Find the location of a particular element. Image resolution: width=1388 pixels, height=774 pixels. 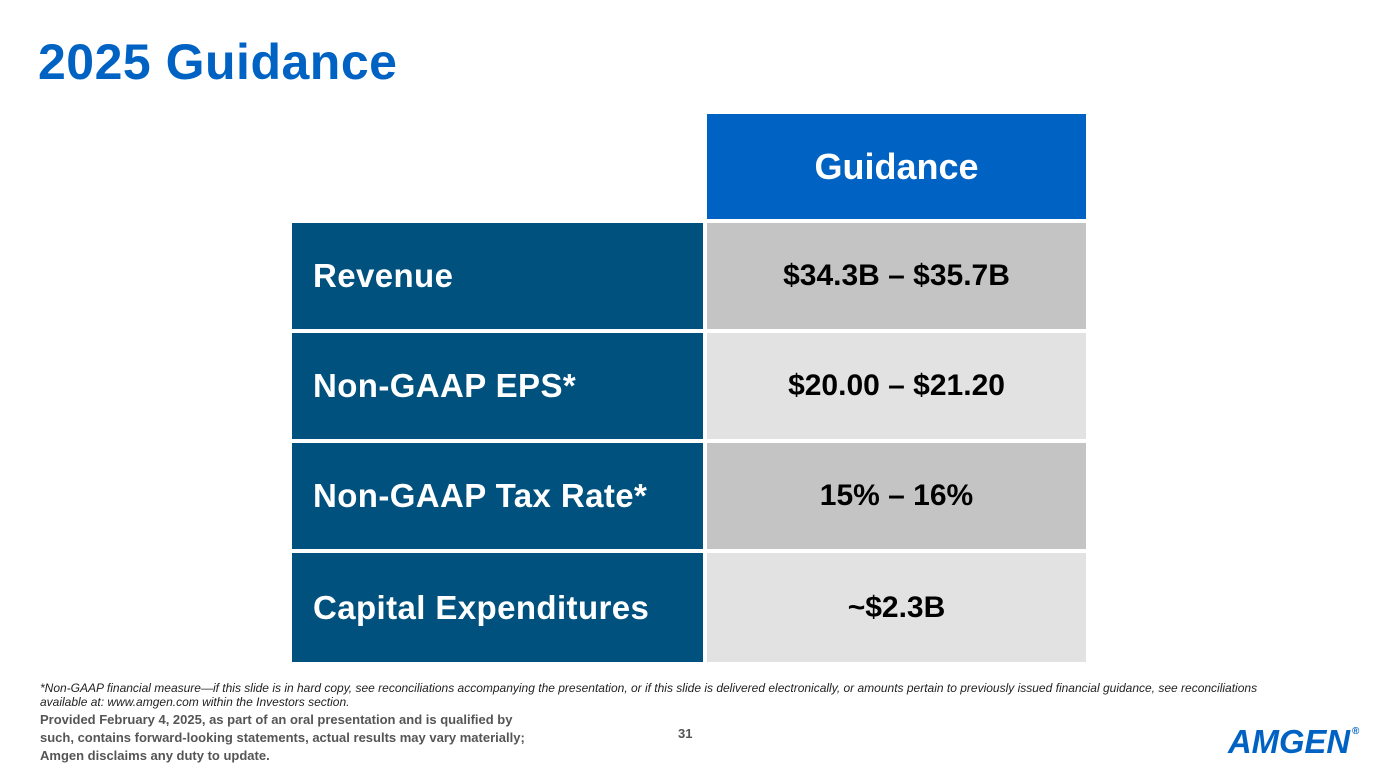

page-number: 31 is located at coordinates (685, 733).